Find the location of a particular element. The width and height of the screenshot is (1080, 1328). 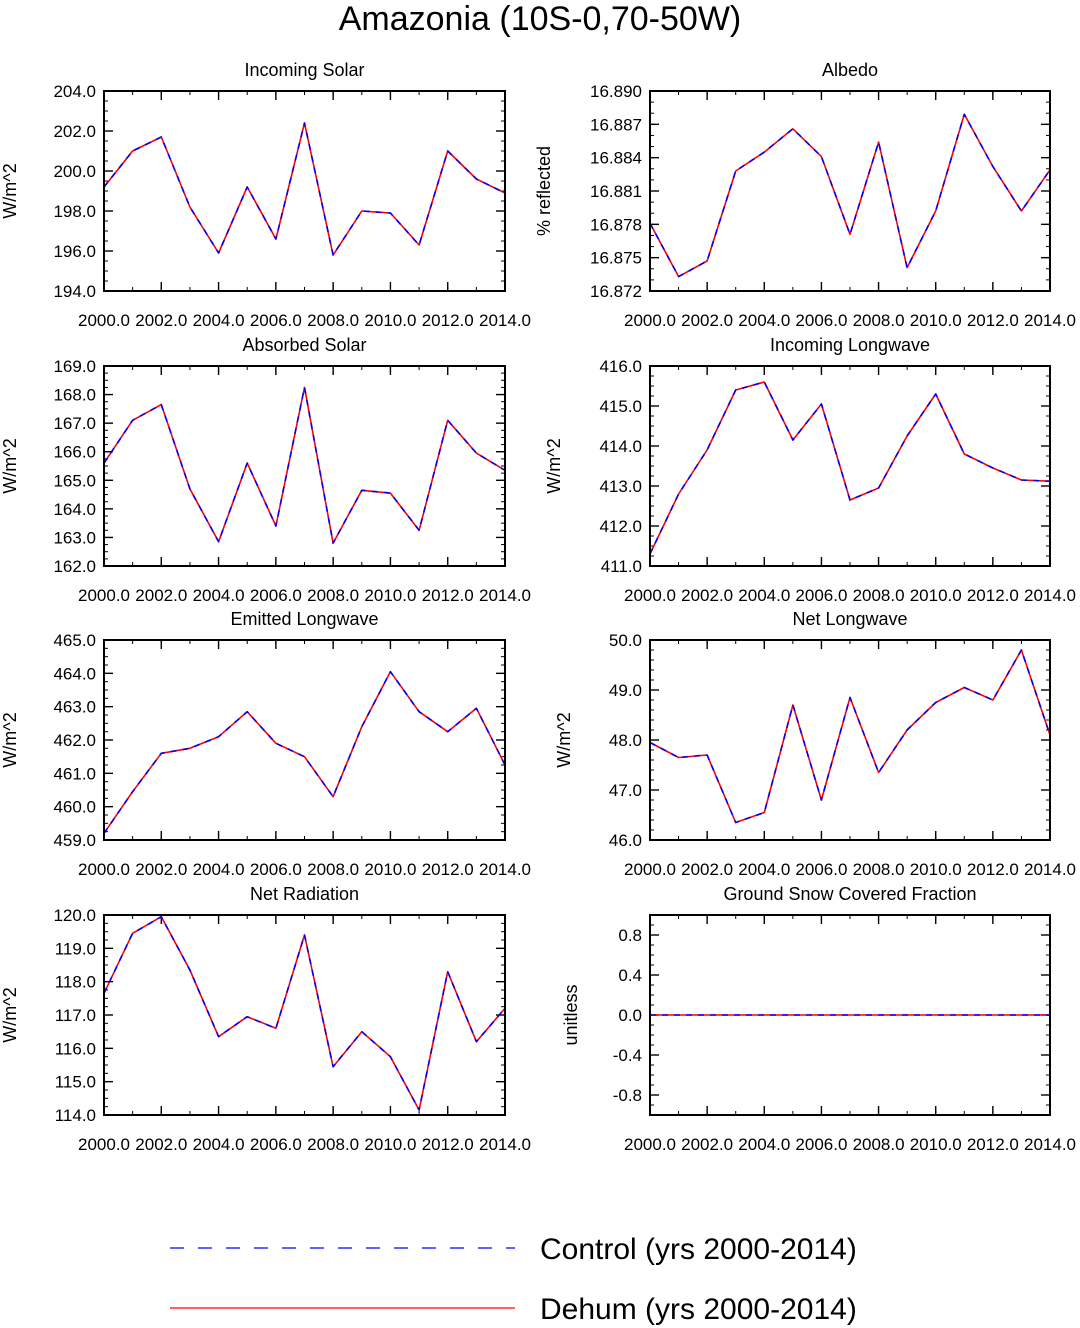

y-tick-label: -0.8 is located at coordinates (627, 1095).